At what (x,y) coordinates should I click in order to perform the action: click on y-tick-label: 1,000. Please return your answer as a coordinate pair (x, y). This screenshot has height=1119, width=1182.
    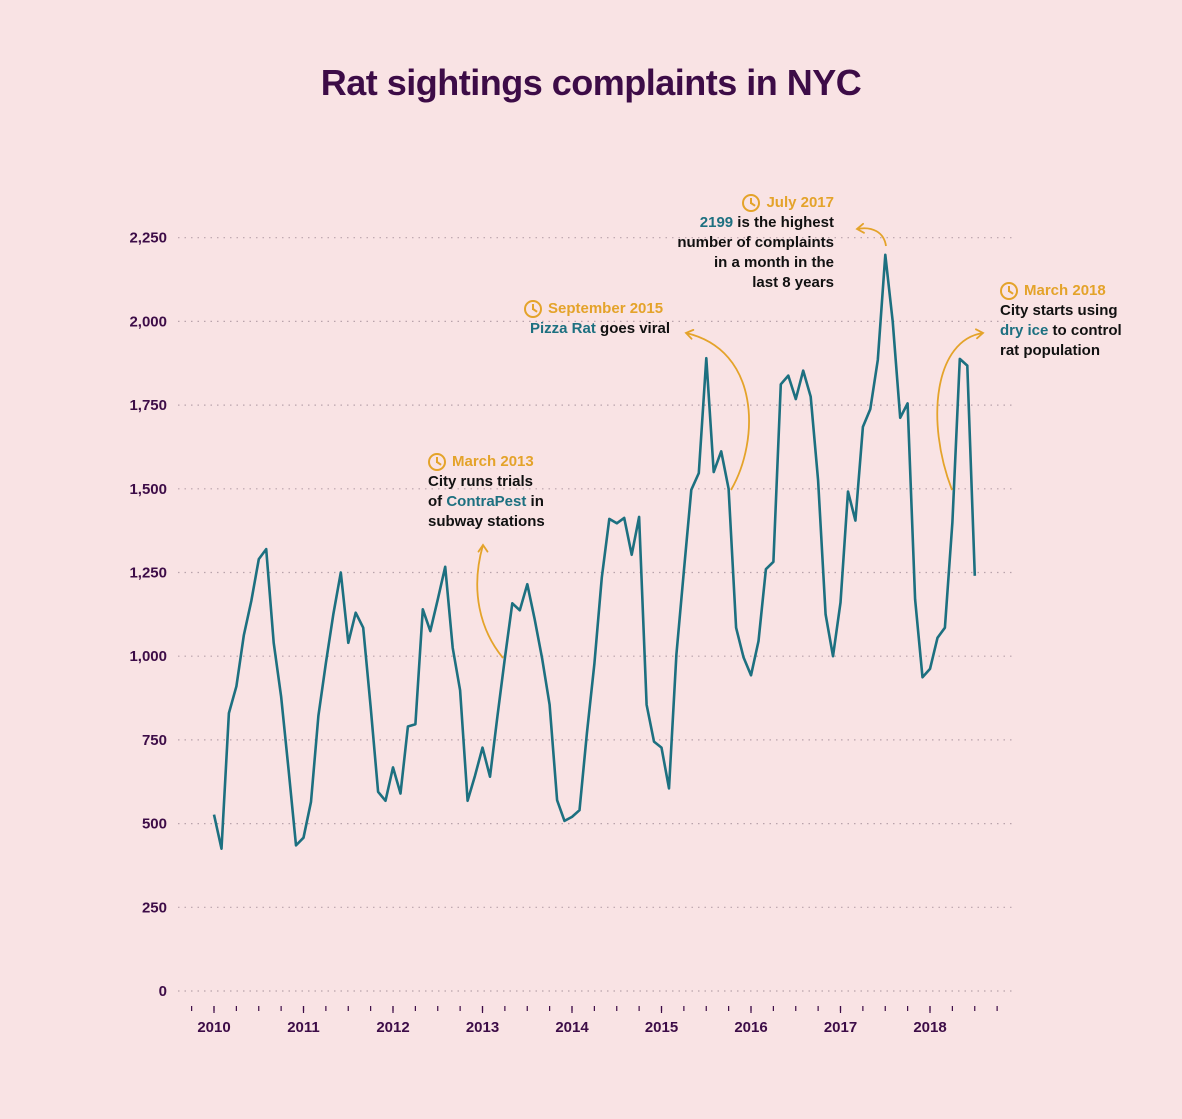
    Looking at the image, I should click on (148, 656).